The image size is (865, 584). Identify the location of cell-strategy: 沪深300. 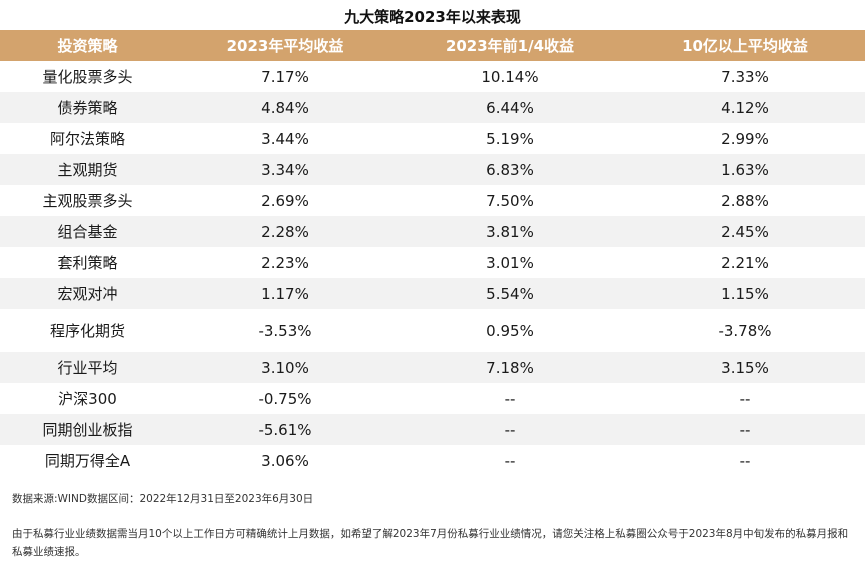
(87, 399).